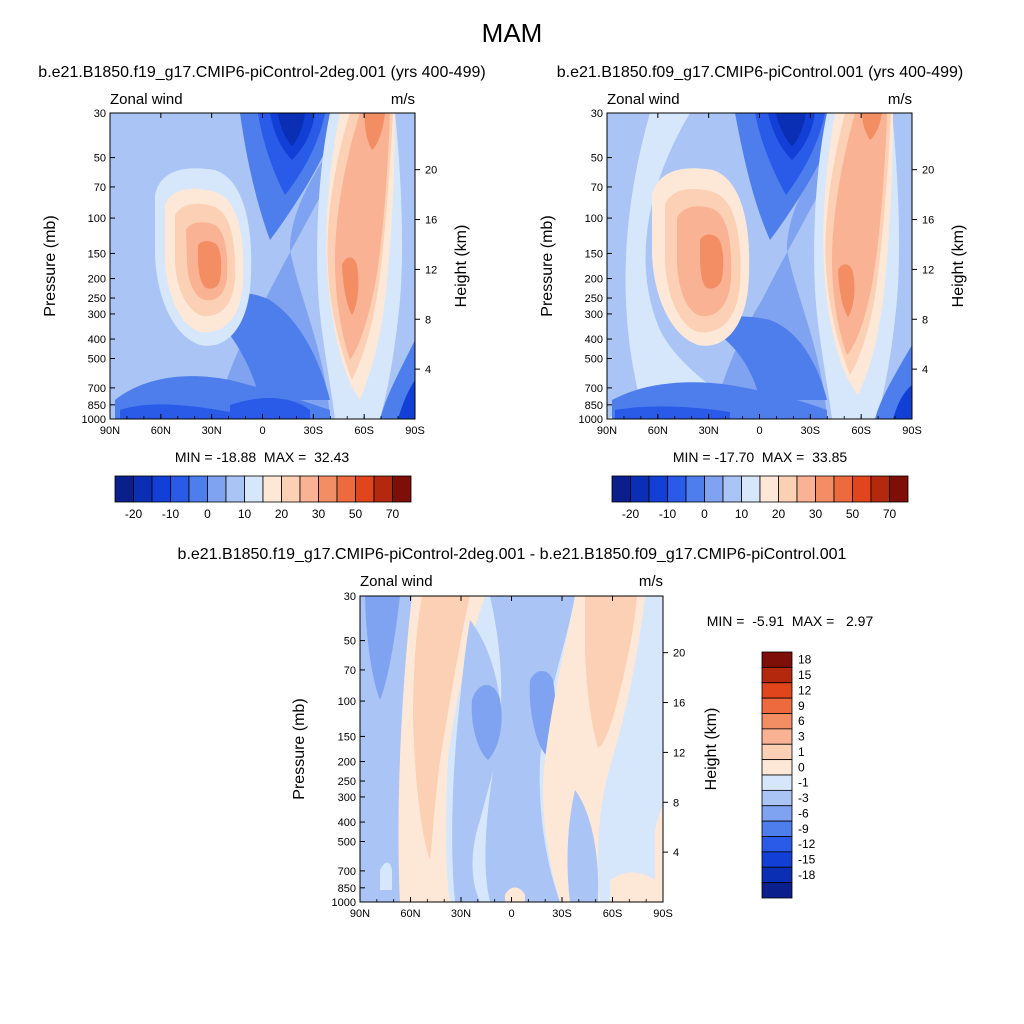  What do you see at coordinates (134, 514) in the screenshot?
I see `colorbar-label: -20` at bounding box center [134, 514].